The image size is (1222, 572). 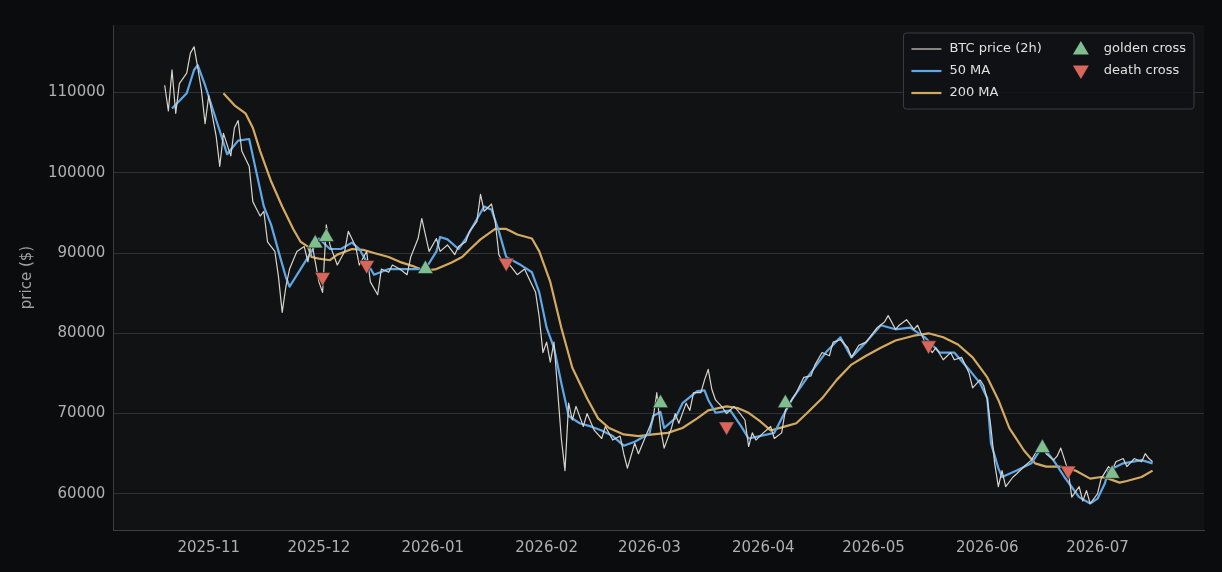 I want to click on x-tick-label: 2025-12, so click(x=319, y=546).